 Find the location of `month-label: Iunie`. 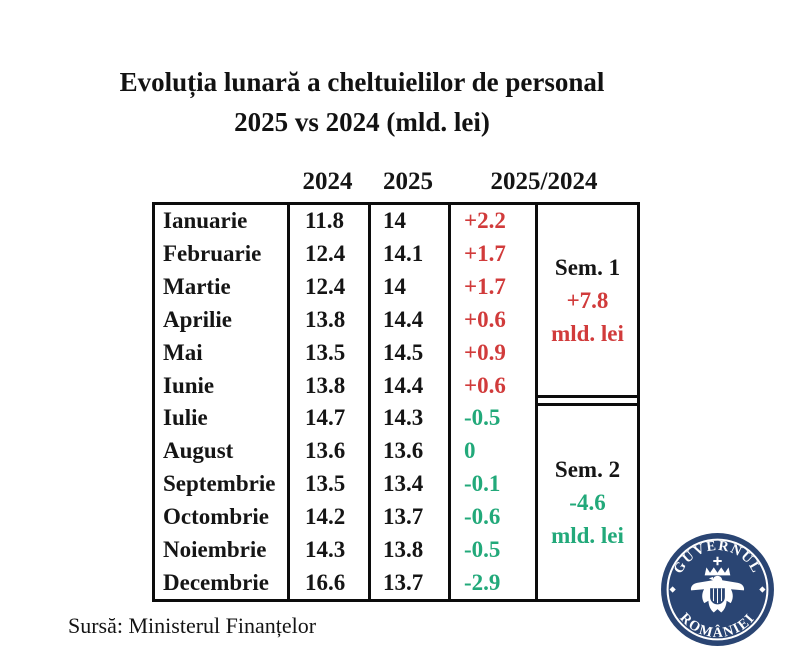

month-label: Iunie is located at coordinates (189, 385).